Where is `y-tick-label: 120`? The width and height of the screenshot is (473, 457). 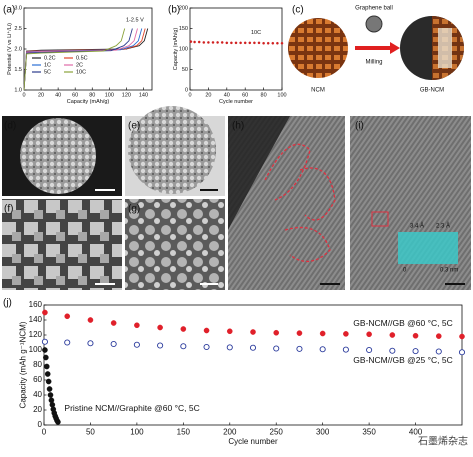
y-tick-label: 120 is located at coordinates (36, 334).